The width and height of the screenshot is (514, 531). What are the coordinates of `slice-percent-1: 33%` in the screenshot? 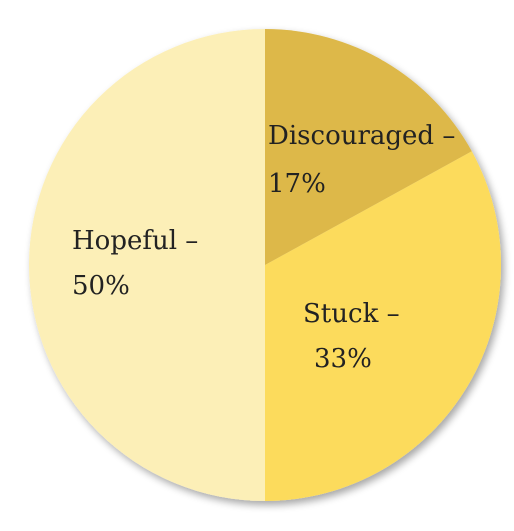 It's located at (343, 359).